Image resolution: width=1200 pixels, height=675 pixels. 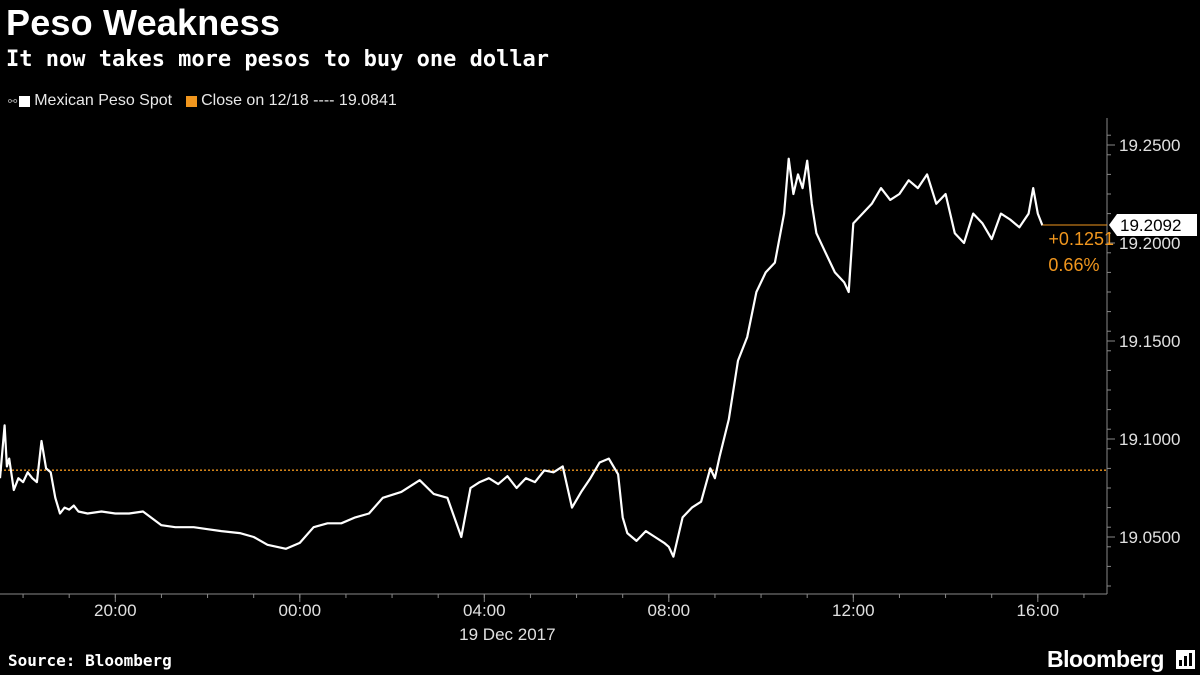 I want to click on chart-title: Peso Weakness, so click(x=143, y=22).